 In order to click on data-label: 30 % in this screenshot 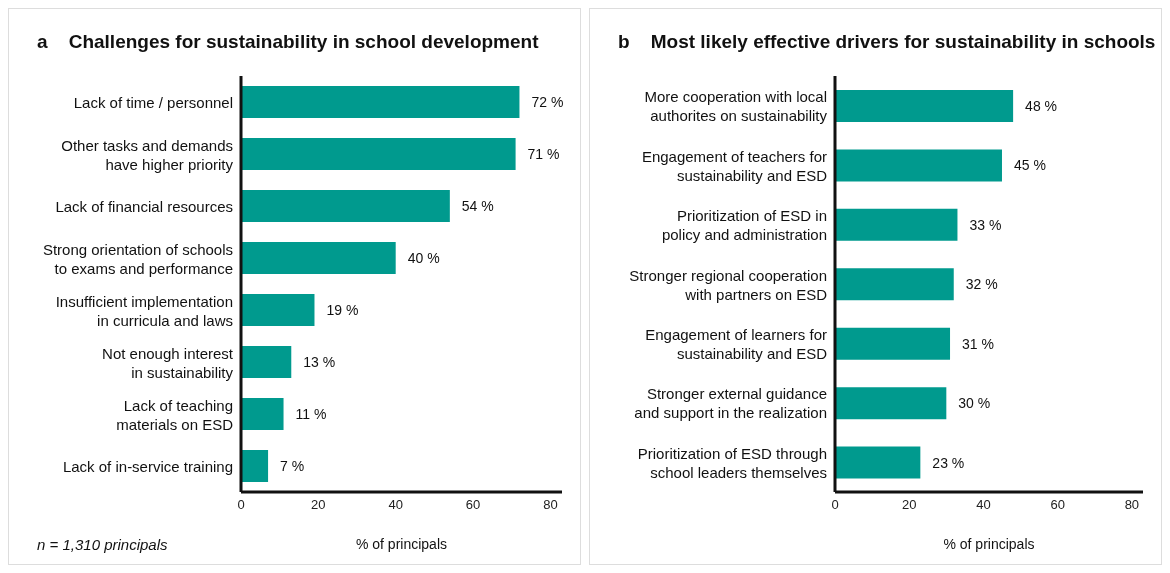, I will do `click(974, 403)`.